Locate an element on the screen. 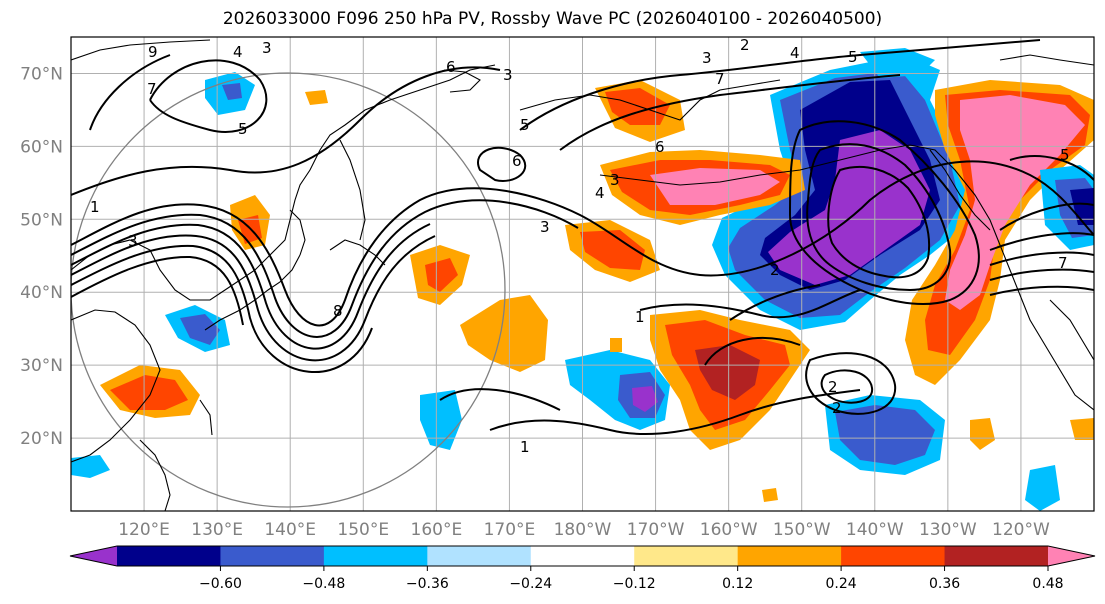 This screenshot has height=604, width=1105. contour-label: 8 is located at coordinates (338, 311).